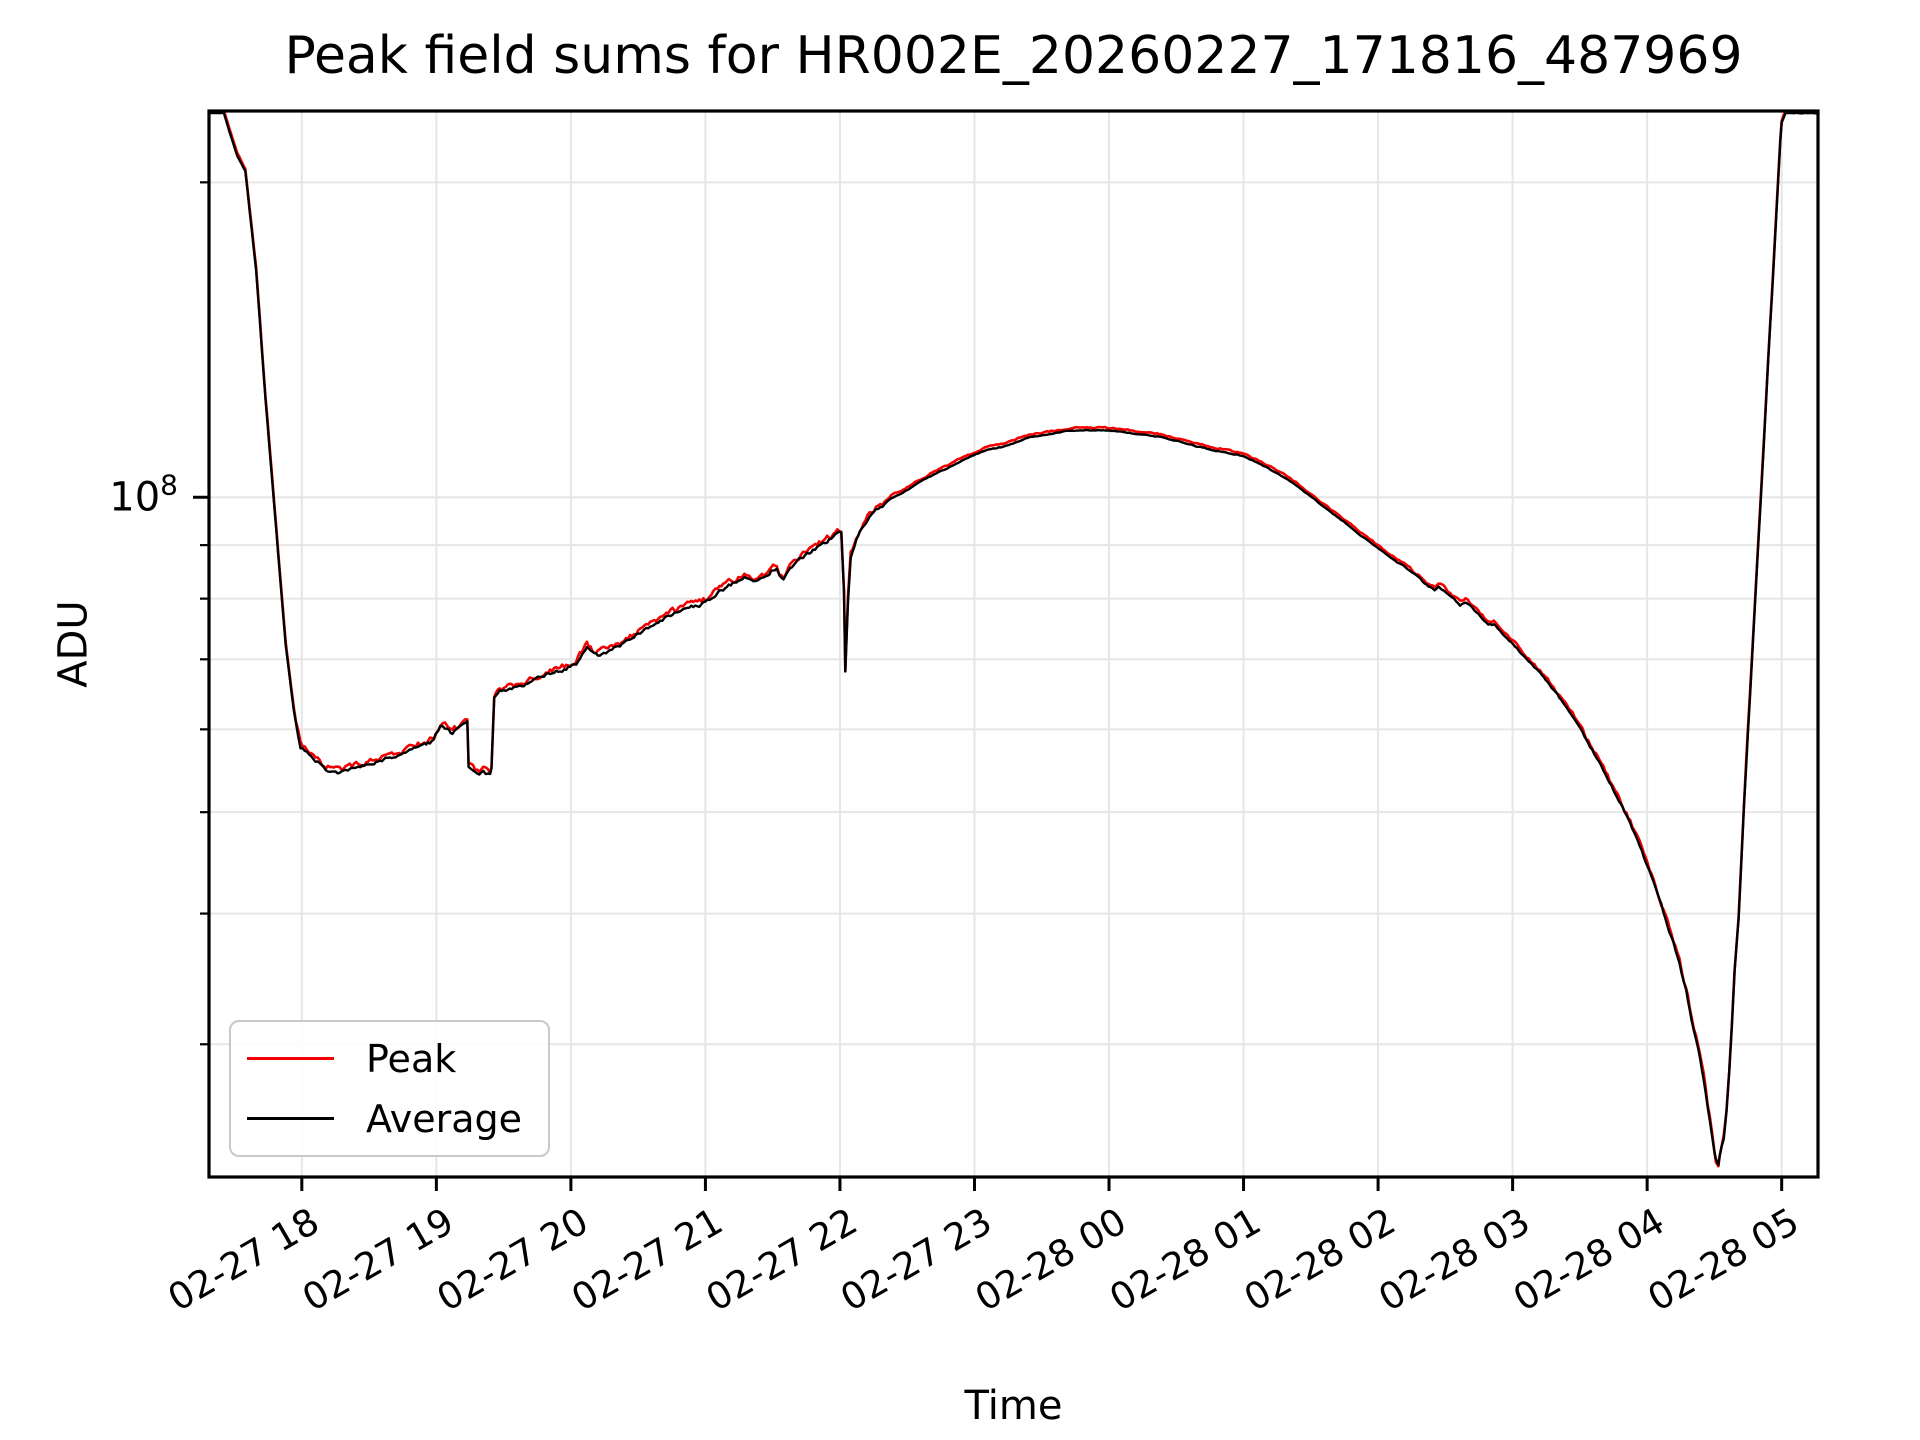 Image resolution: width=1920 pixels, height=1440 pixels. I want to click on legend-item-average: Average, so click(389, 1119).